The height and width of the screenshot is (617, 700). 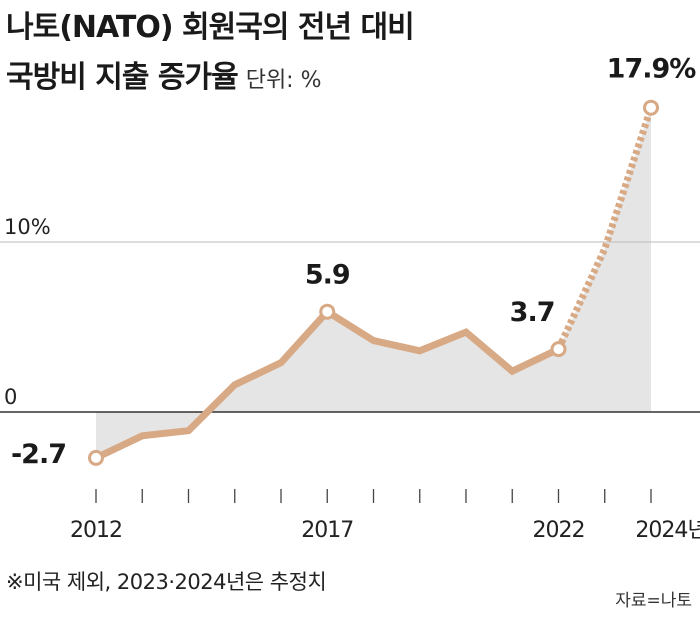 What do you see at coordinates (653, 601) in the screenshot?
I see `source-label: 자료=나토` at bounding box center [653, 601].